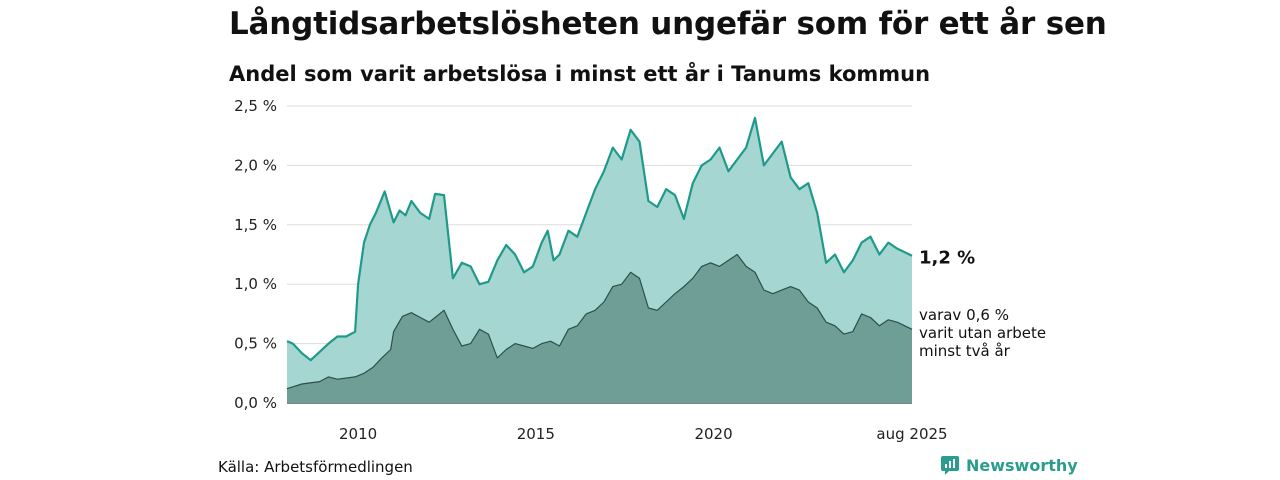 Image resolution: width=1280 pixels, height=480 pixels. I want to click on sub-end-label: minst två år, so click(965, 351).